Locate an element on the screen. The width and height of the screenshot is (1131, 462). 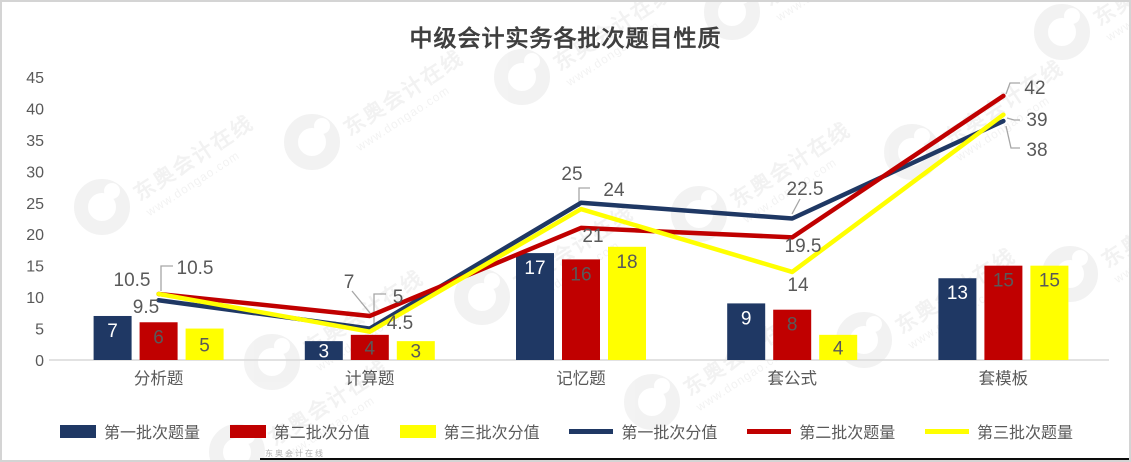
x-axis-category-label: 分析题 is located at coordinates (159, 378).